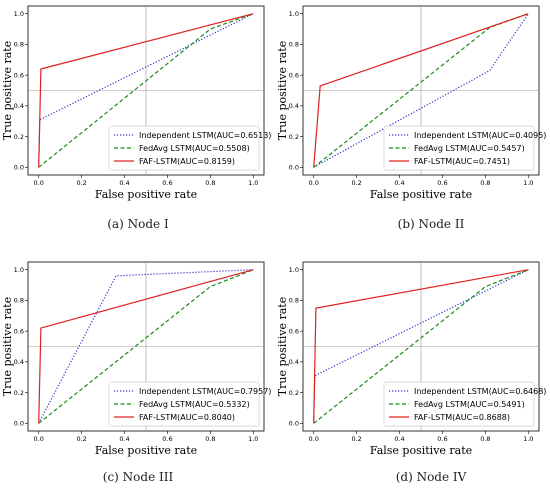 This screenshot has width=550, height=489. Describe the element at coordinates (205, 391) in the screenshot. I see `legend-entry: Independent LSTM(AUC=0.7957)` at that location.